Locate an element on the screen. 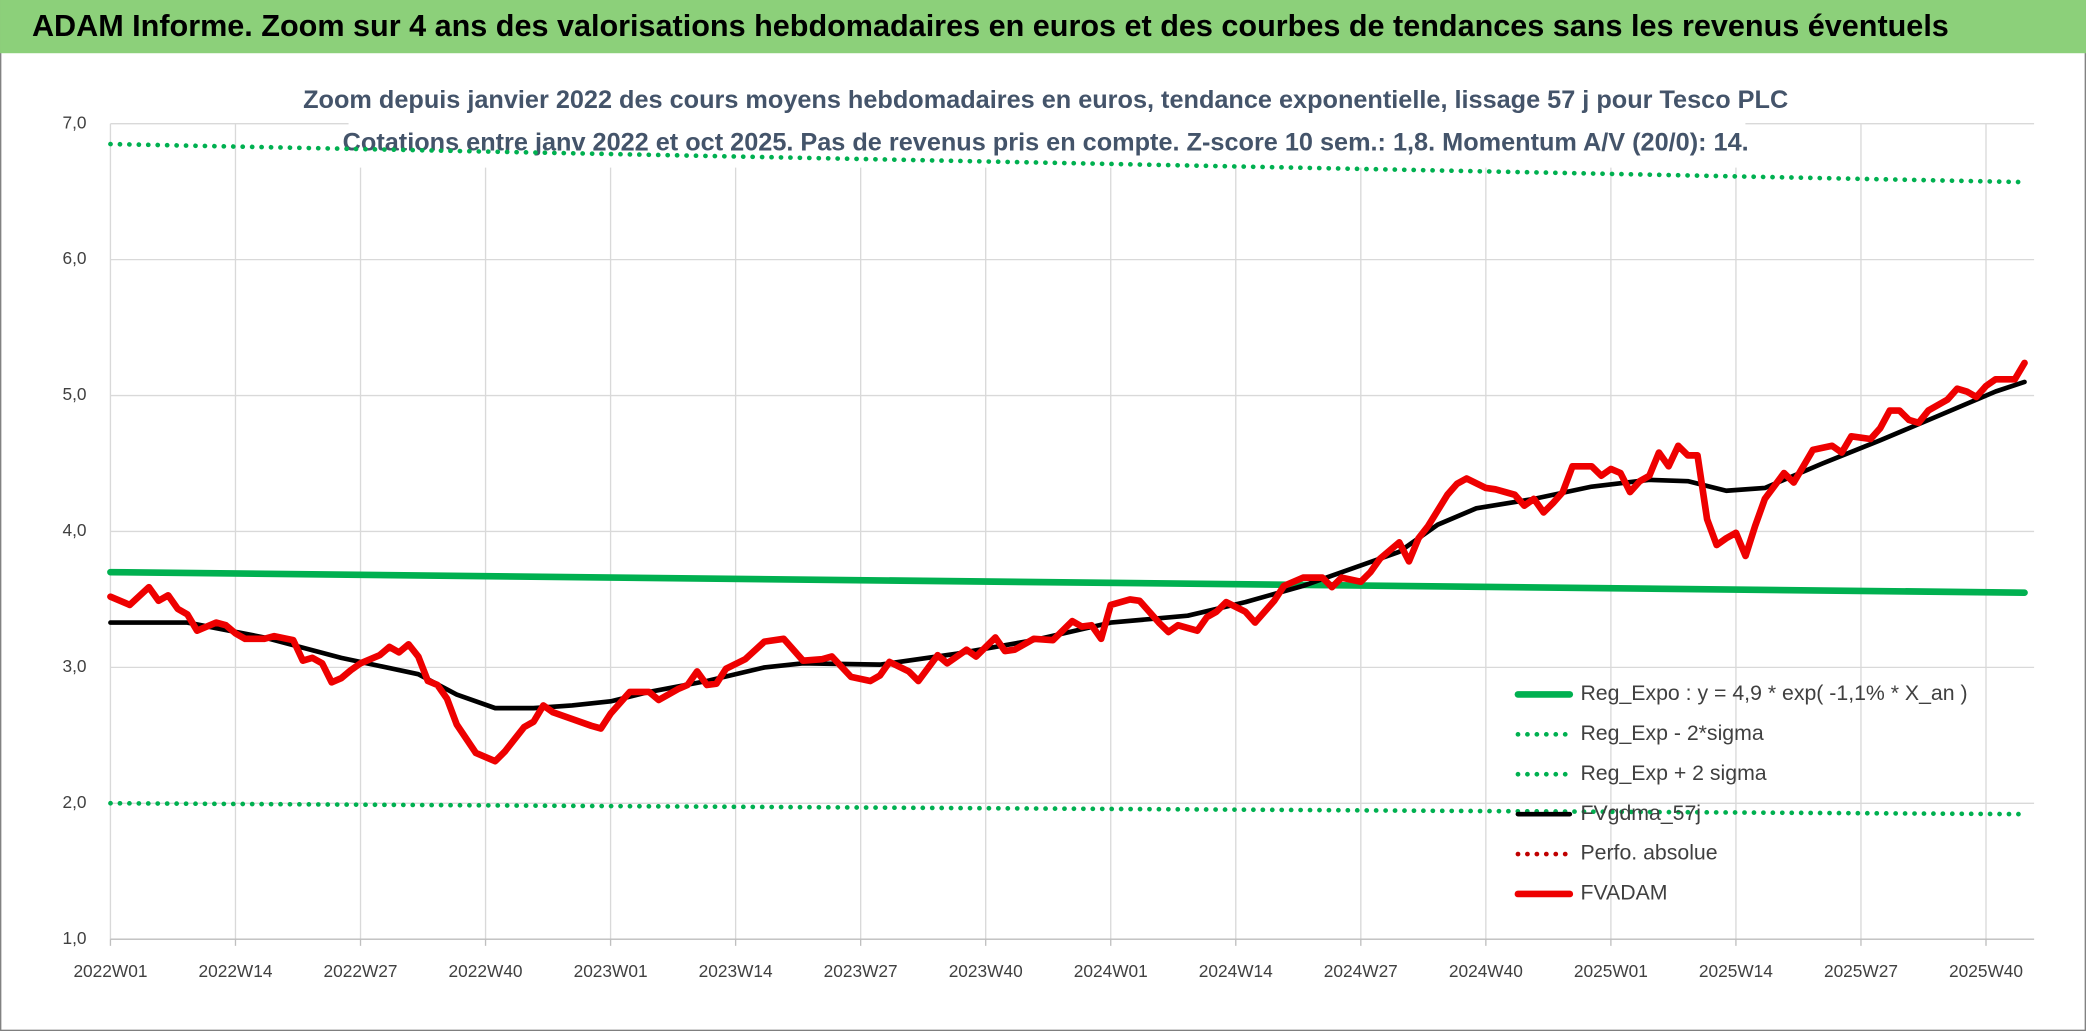 The height and width of the screenshot is (1031, 2086). legend-label: Reg_Expo : y = 4,9 * exp( -1,1% * X_an ) is located at coordinates (1773, 693).